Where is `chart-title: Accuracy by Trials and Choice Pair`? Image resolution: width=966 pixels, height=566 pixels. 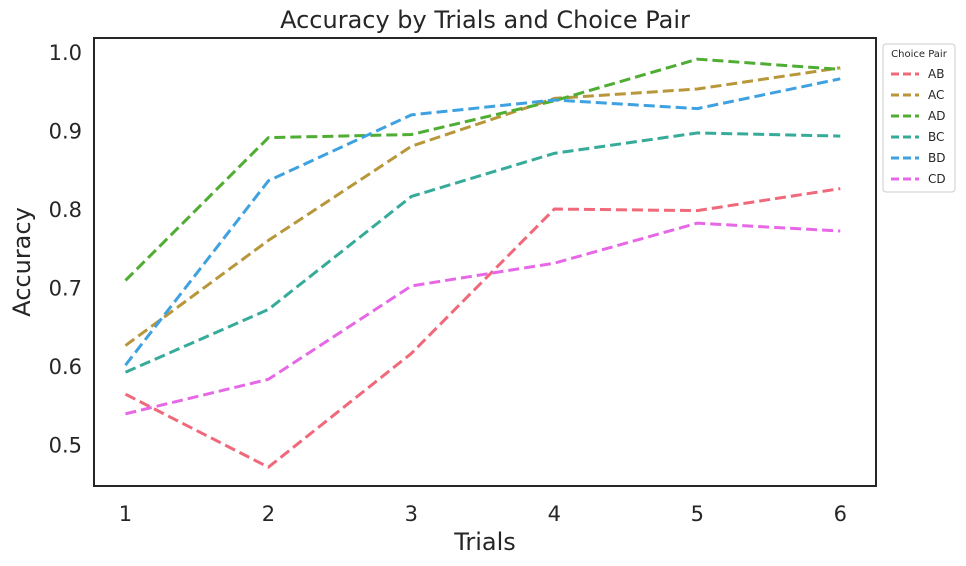 chart-title: Accuracy by Trials and Choice Pair is located at coordinates (485, 20).